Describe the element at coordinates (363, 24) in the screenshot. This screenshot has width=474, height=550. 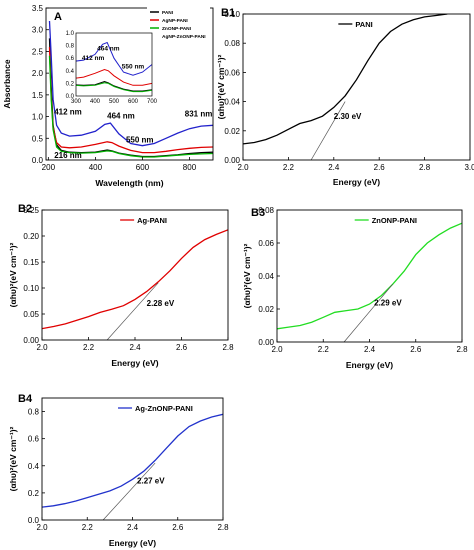
I see `legend-entry: PANI` at that location.